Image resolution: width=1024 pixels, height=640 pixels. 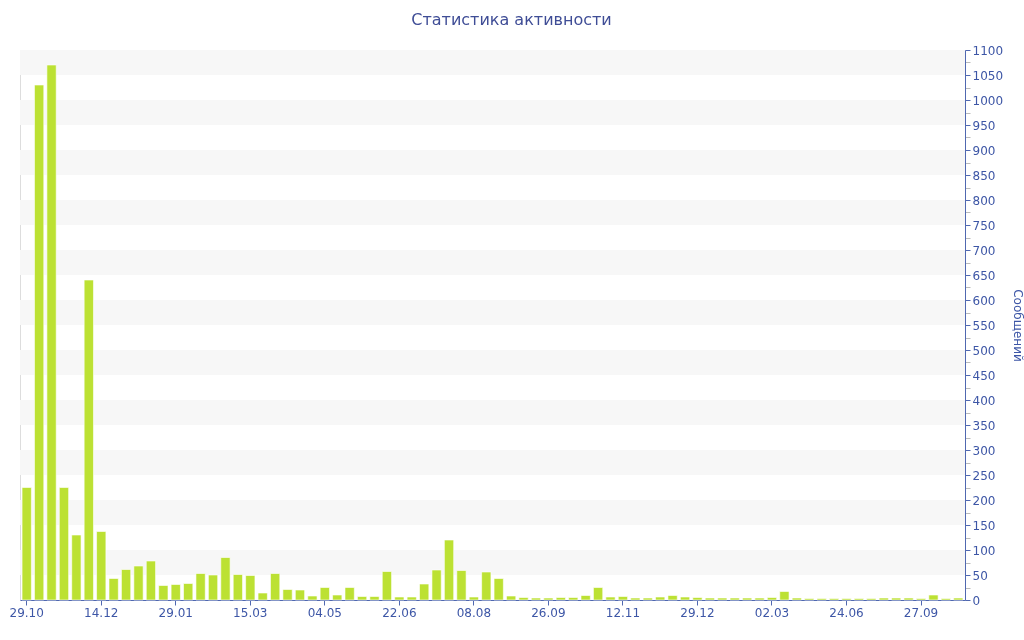 I want to click on y-tick-label: 250, so click(x=984, y=475).